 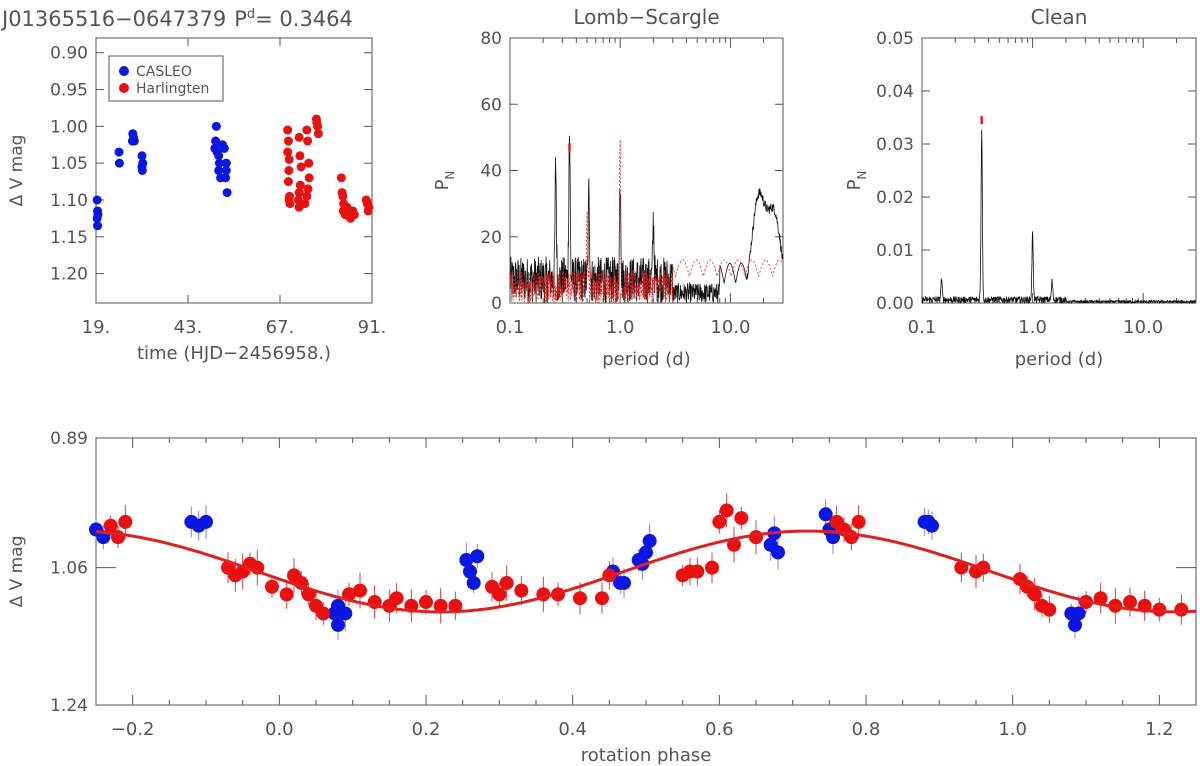 What do you see at coordinates (730, 327) in the screenshot?
I see `ls-xtick-label: 10.0` at bounding box center [730, 327].